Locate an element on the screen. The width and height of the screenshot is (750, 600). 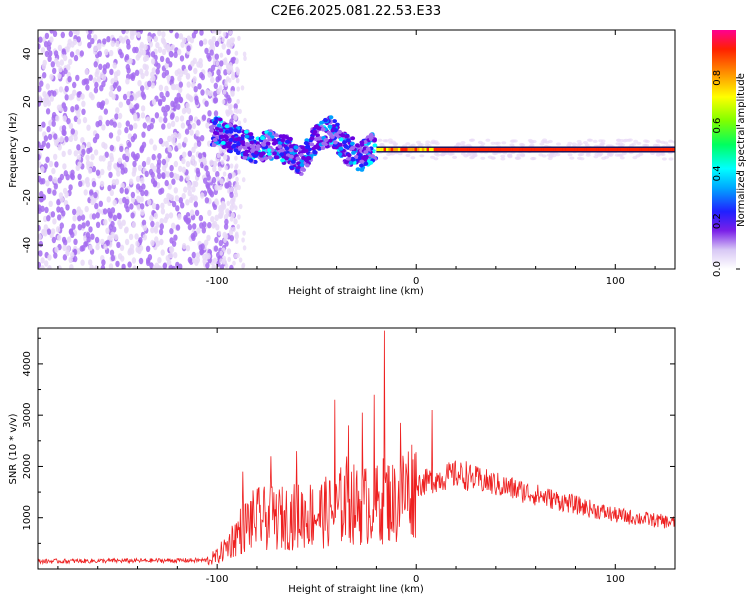
y-tick-label: 1000 is located at coordinates (27, 517).